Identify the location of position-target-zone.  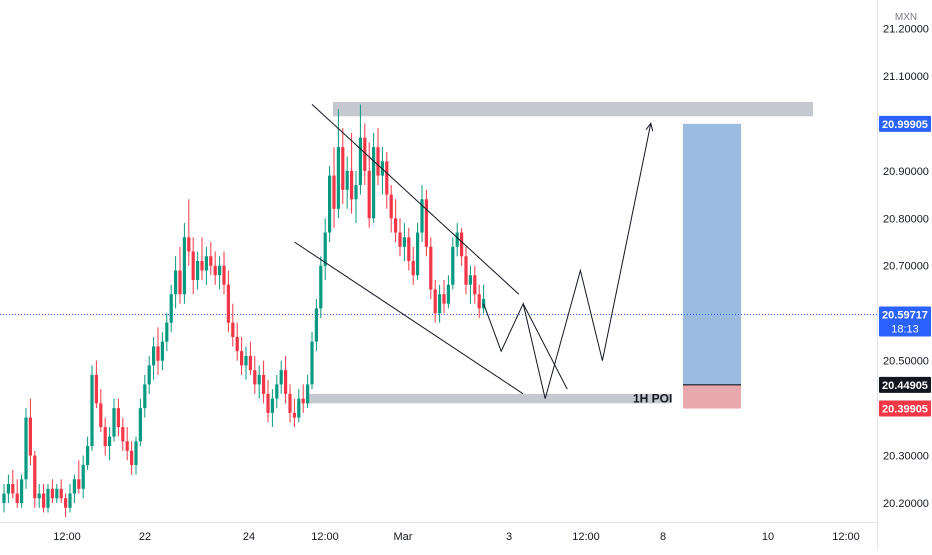
(712, 254).